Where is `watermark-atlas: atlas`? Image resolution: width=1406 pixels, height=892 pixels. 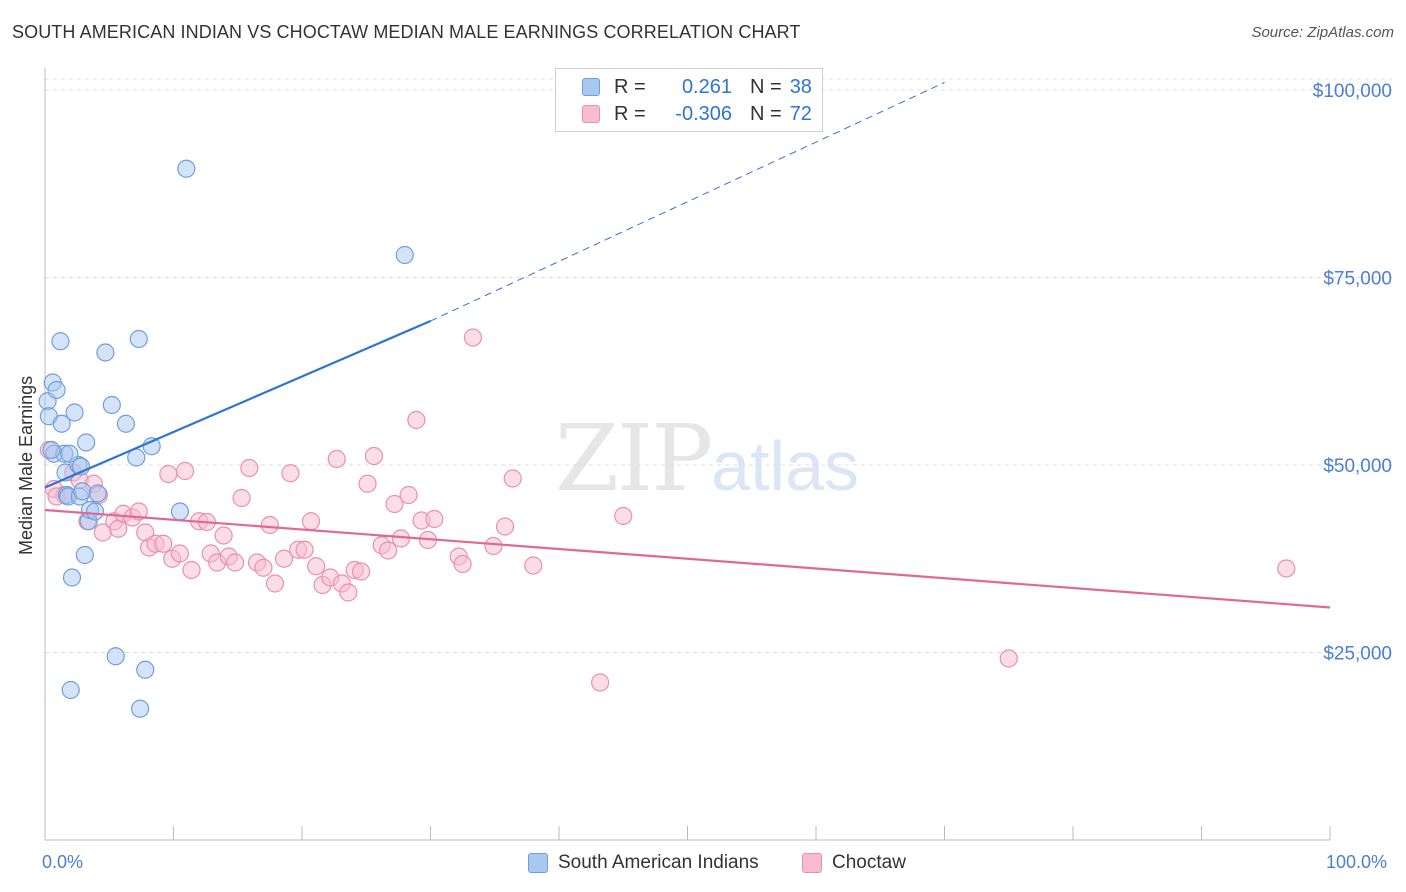
watermark-atlas: atlas is located at coordinates (785, 466).